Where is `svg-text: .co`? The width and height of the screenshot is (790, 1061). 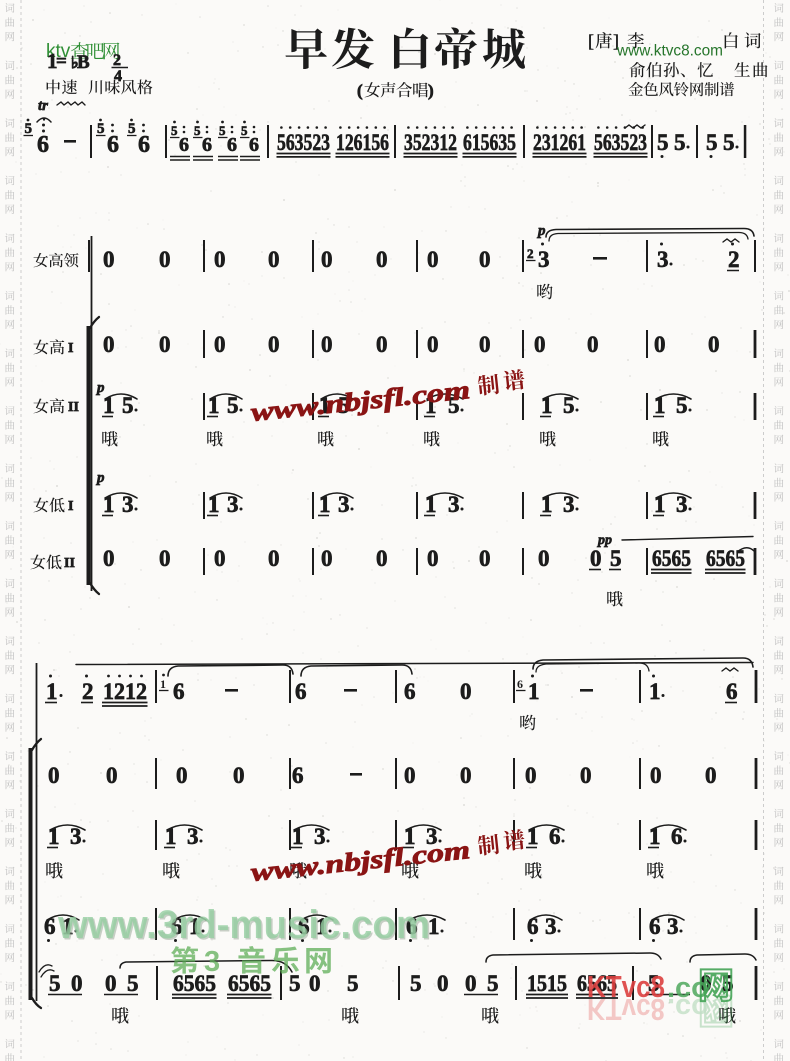 svg-text: .co is located at coordinates (688, 988).